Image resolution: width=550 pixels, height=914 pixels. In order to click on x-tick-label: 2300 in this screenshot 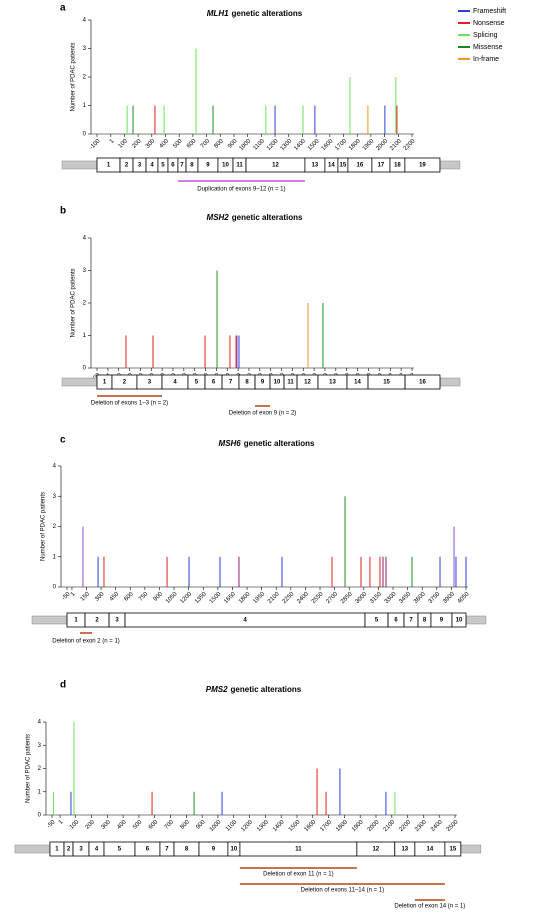, I will do `click(421, 826)`.